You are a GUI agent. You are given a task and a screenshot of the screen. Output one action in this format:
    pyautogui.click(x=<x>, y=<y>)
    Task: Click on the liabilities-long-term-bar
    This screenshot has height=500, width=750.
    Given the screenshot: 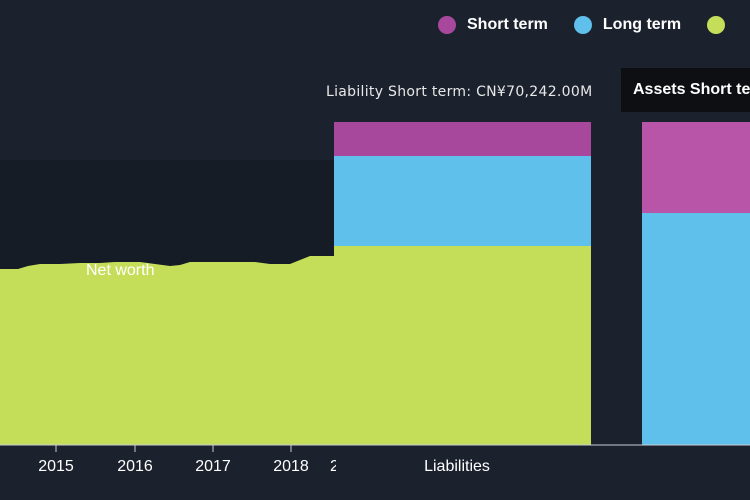 What is the action you would take?
    pyautogui.click(x=462, y=201)
    